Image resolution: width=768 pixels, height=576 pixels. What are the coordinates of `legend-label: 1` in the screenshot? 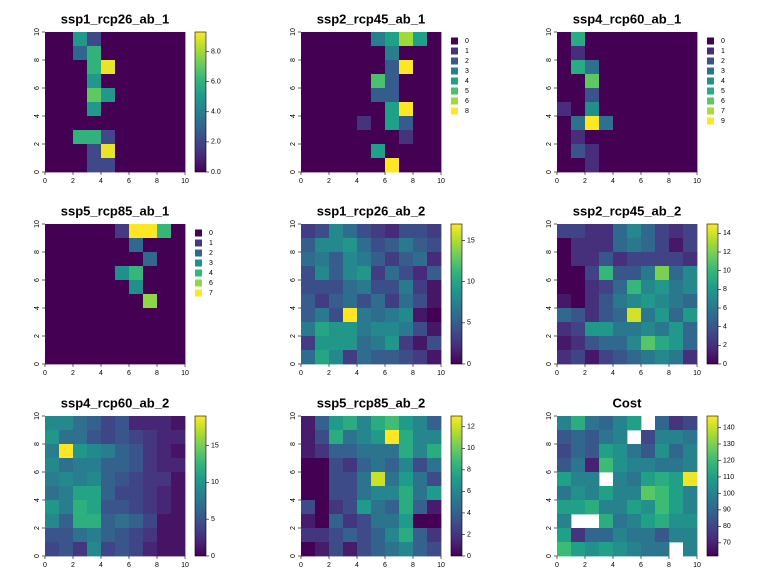 It's located at (211, 243).